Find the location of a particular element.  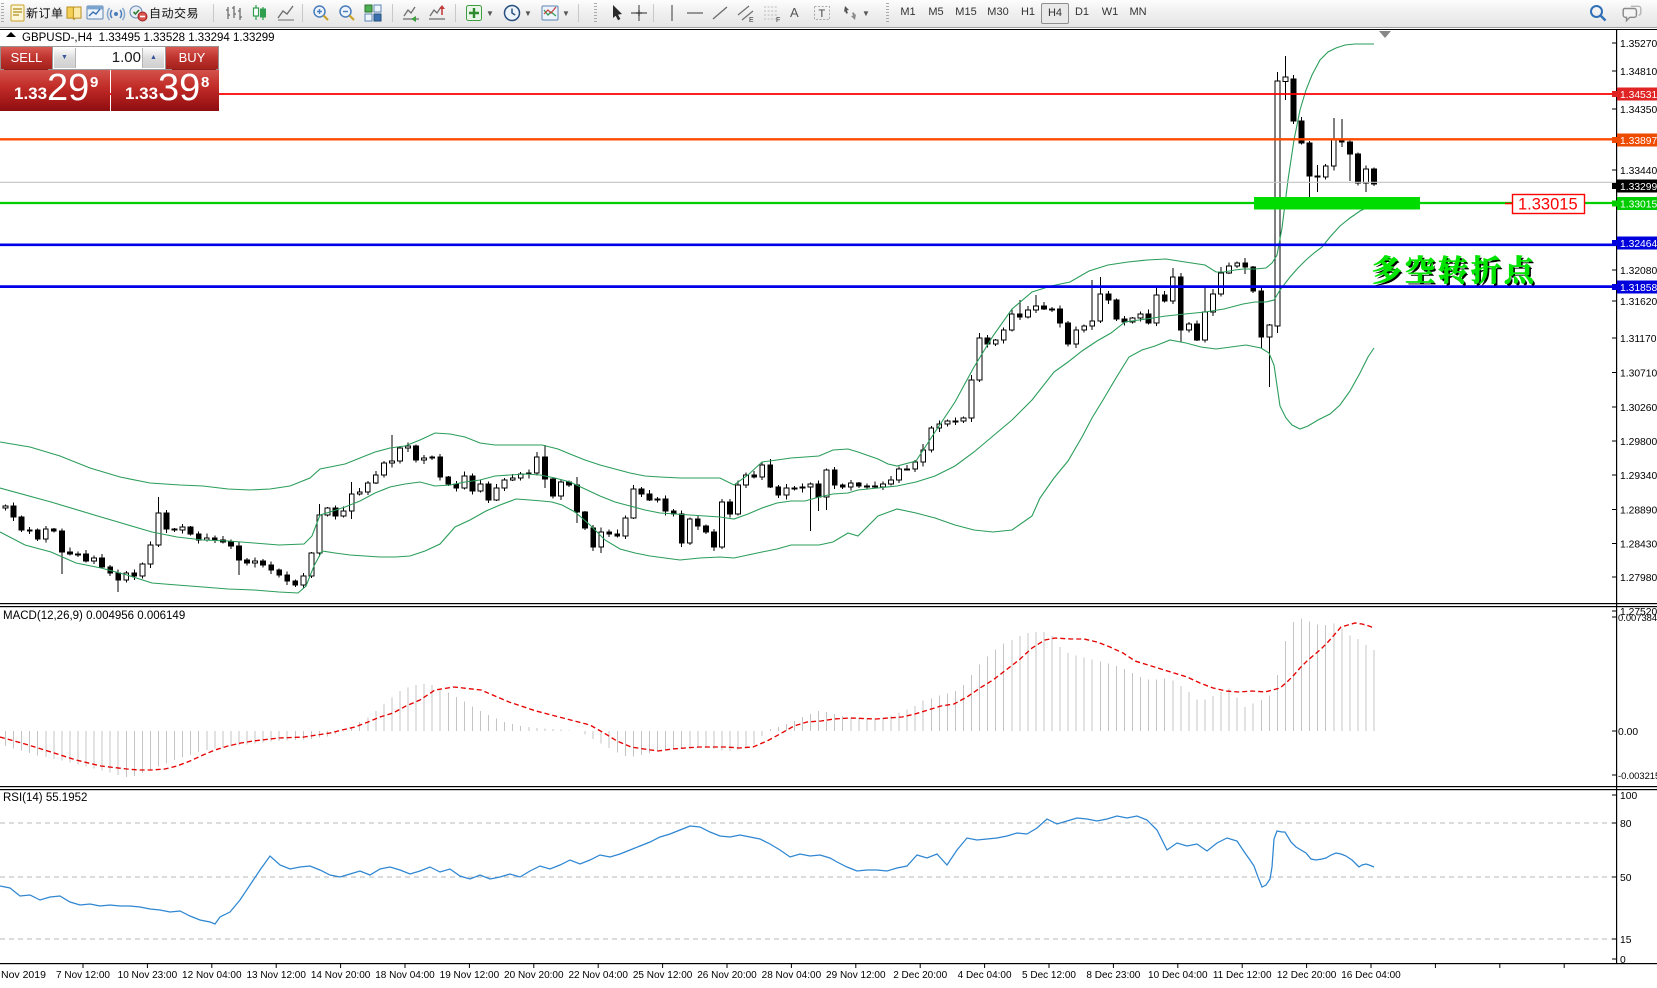

svg-text: 8 Dec 23:00 is located at coordinates (1113, 975).